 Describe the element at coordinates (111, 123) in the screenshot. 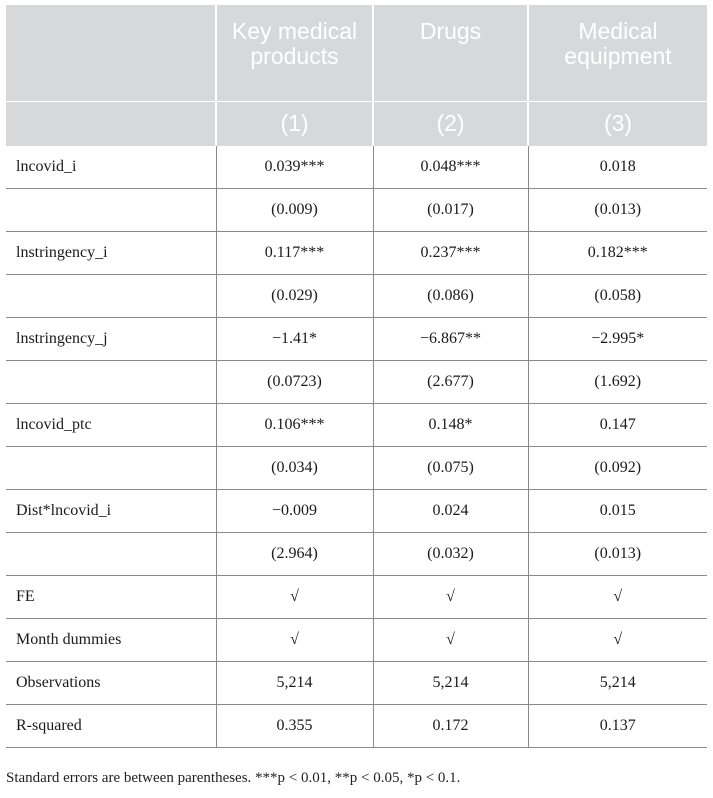

I see `header-corner-number` at that location.